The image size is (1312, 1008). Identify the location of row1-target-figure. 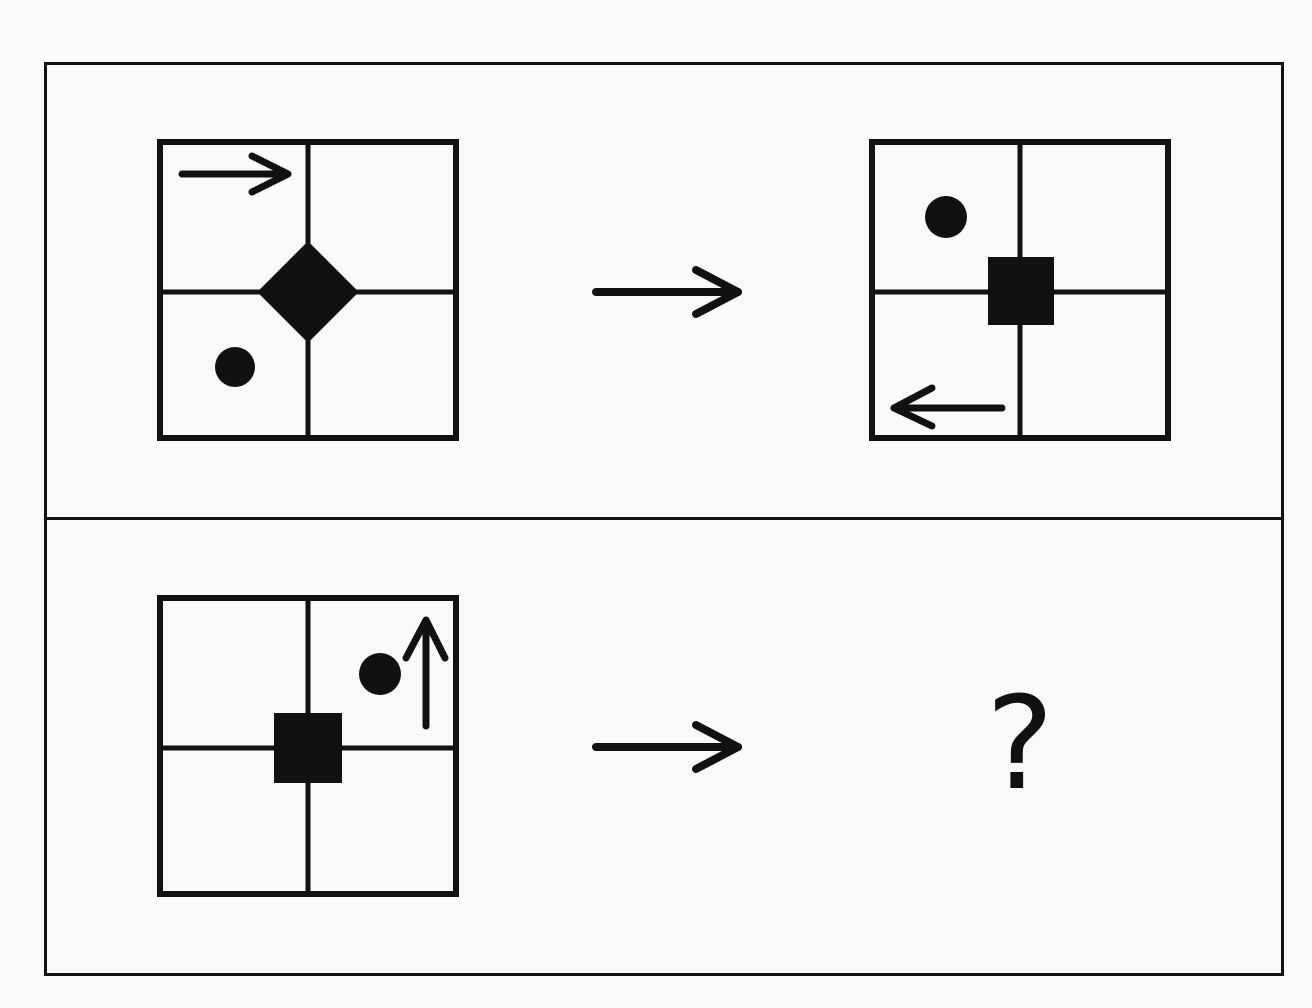
(1020, 290).